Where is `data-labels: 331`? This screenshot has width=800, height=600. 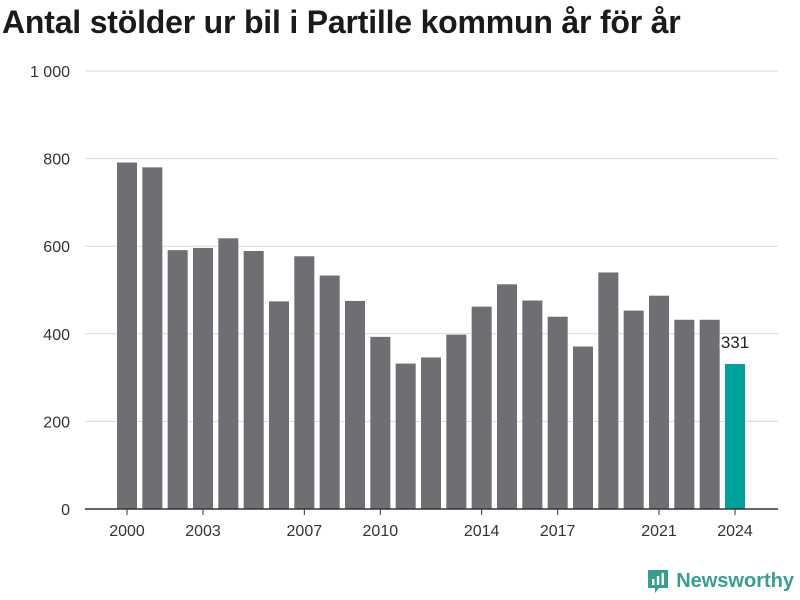
data-labels: 331 is located at coordinates (735, 342).